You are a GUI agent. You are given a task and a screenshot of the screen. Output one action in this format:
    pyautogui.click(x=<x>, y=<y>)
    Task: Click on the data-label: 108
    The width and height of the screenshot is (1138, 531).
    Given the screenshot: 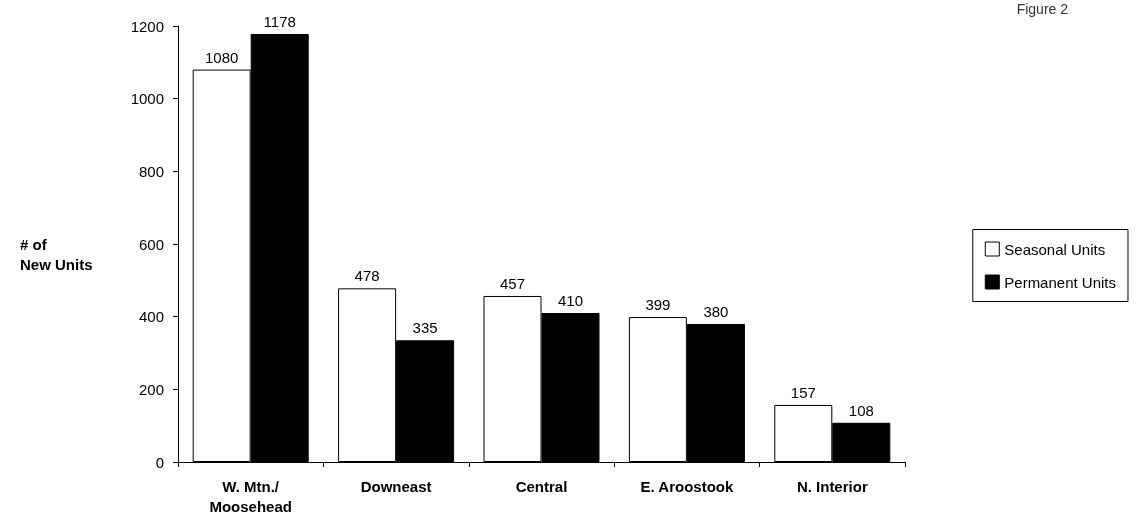 What is the action you would take?
    pyautogui.click(x=861, y=410)
    